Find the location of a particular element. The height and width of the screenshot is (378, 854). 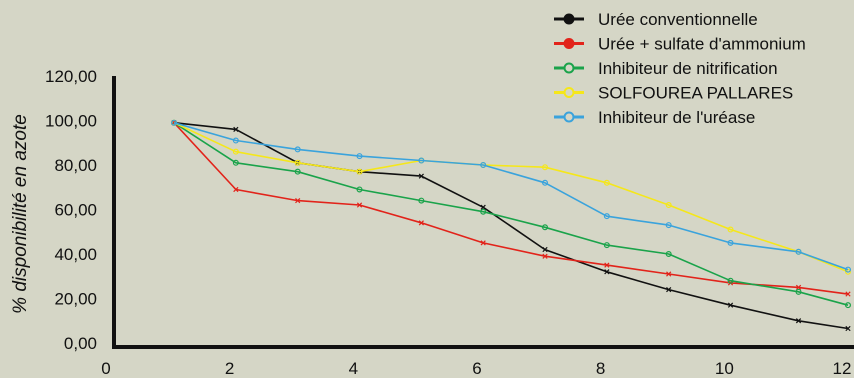

y-axis-label: % disponibilité en azote is located at coordinates (20, 214).